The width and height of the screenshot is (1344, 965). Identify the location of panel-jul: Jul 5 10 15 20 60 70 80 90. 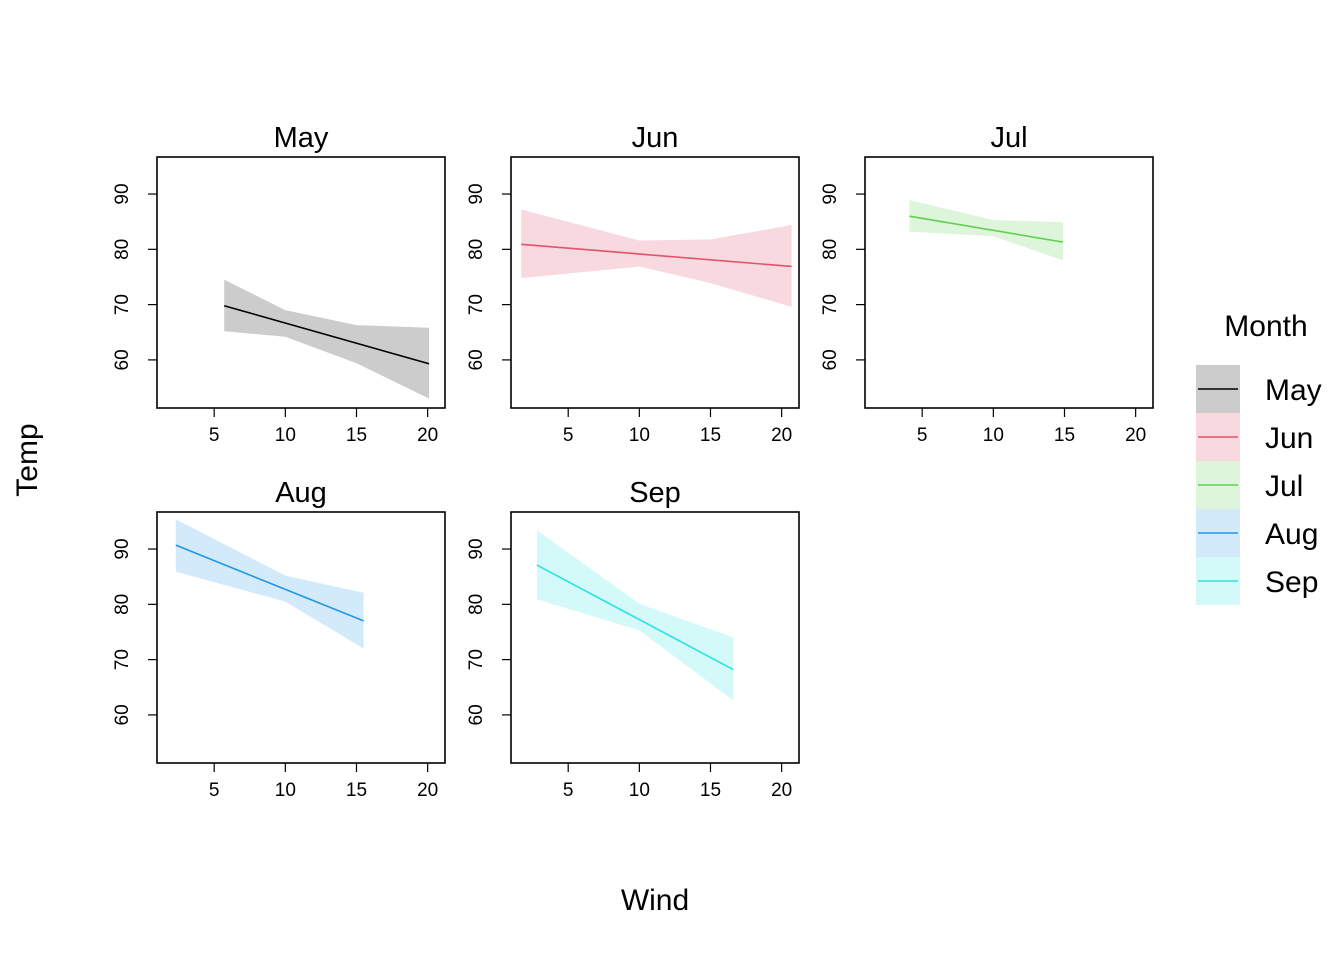
(987, 284).